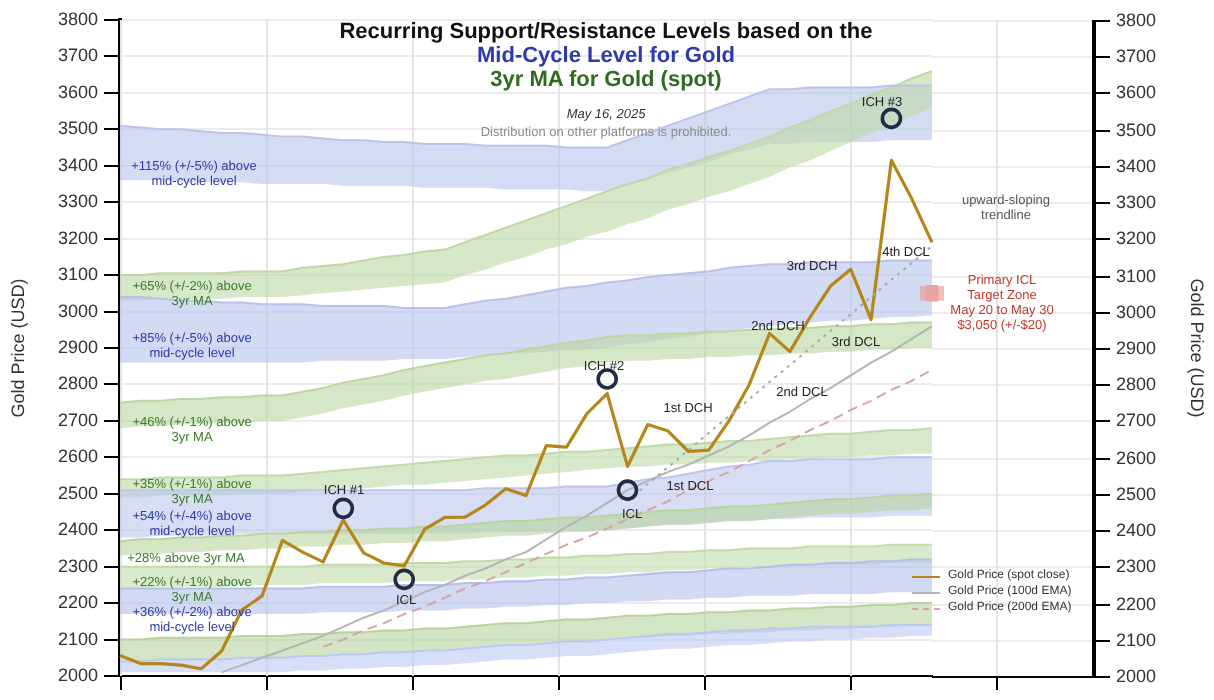  Describe the element at coordinates (1136, 91) in the screenshot. I see `y2-tick-label: 3600` at that location.